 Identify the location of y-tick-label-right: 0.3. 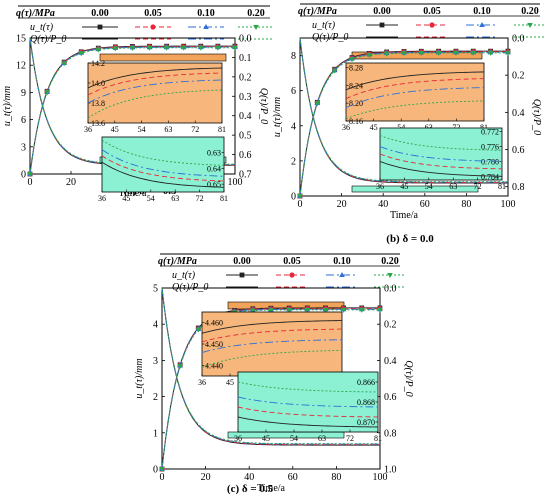
(245, 97).